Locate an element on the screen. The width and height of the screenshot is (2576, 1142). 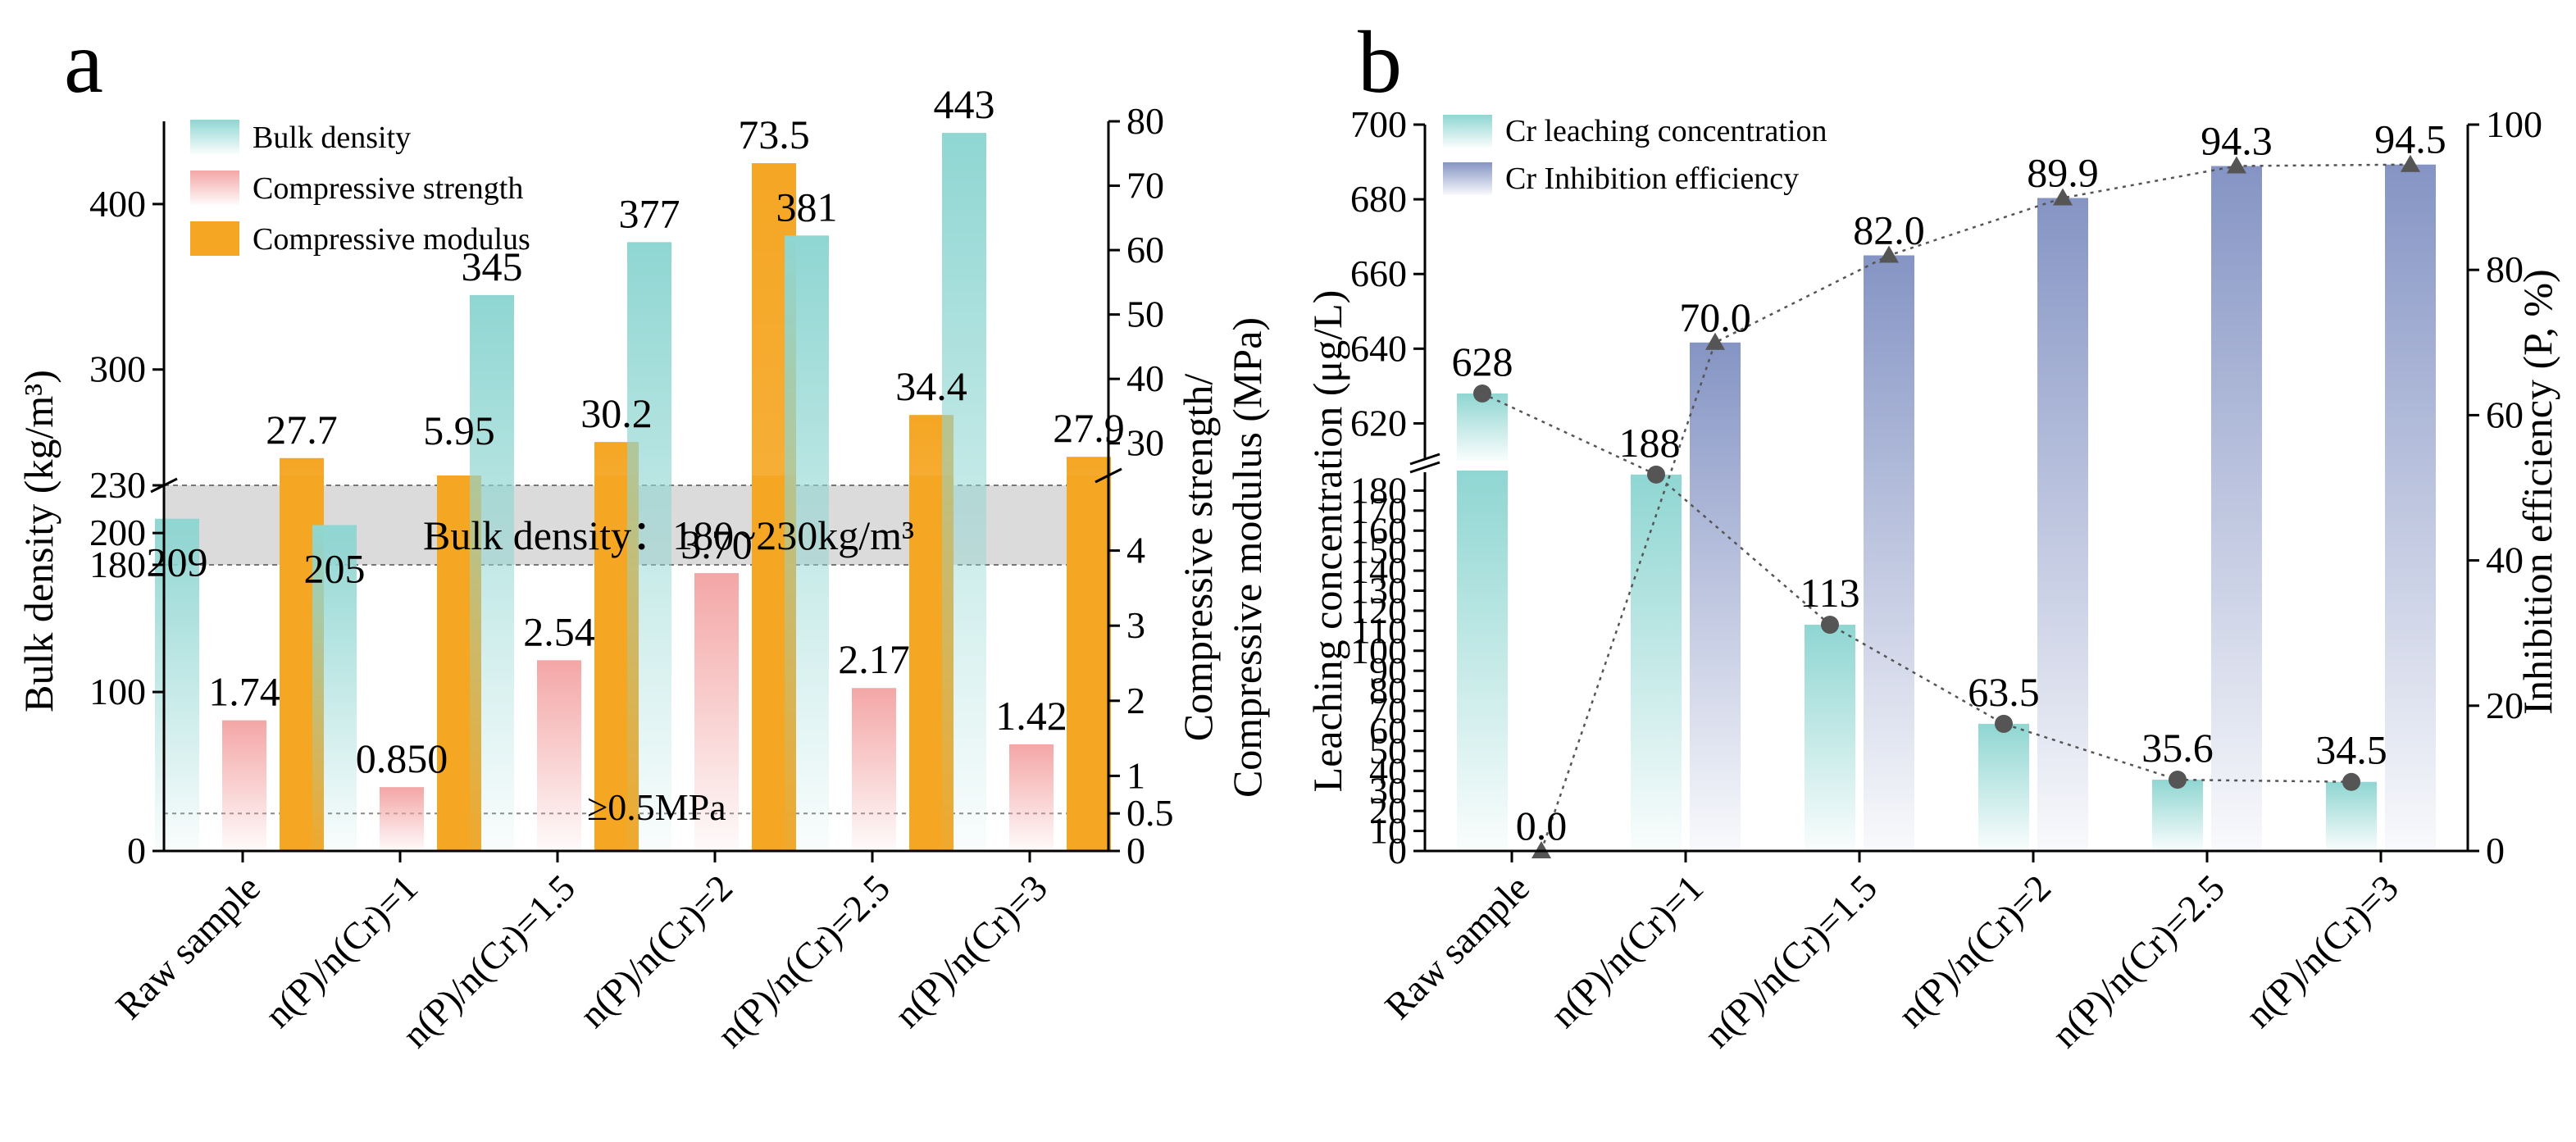
legend-swatch-compressive-strength is located at coordinates (214, 188).